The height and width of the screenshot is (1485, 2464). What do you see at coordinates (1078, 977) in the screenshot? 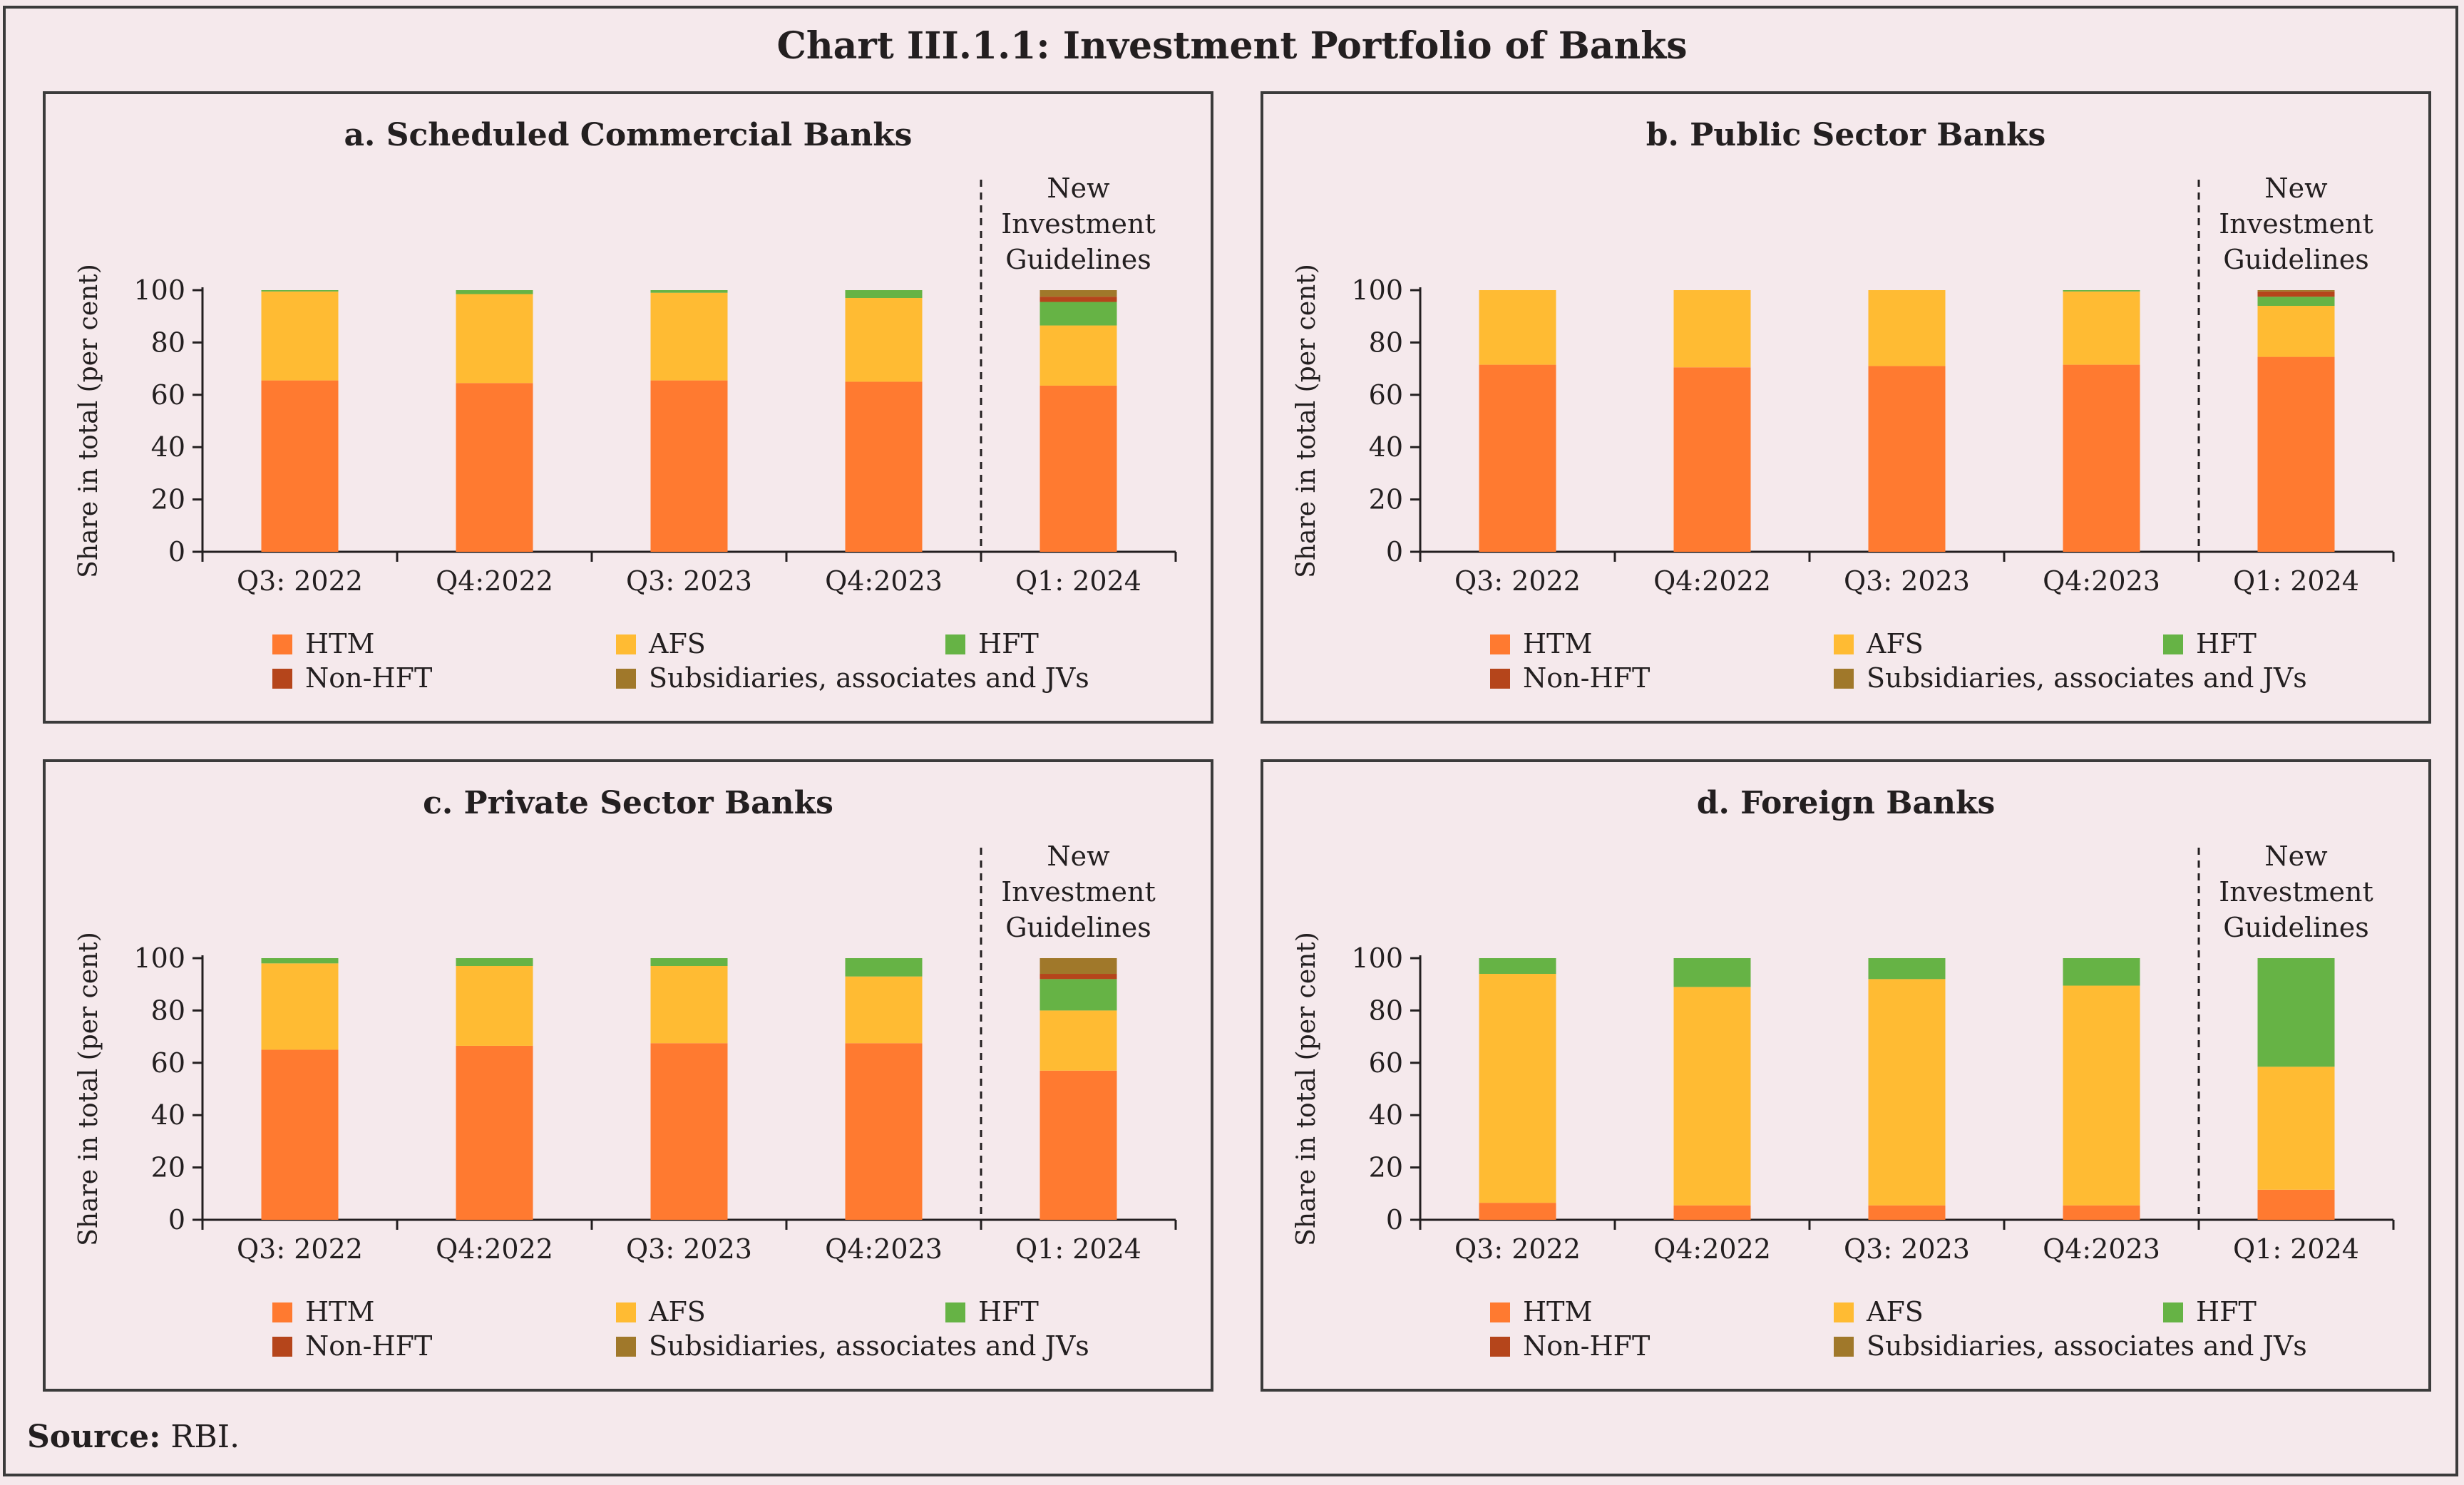
I see `bar-non-hft-q1-2024` at bounding box center [1078, 977].